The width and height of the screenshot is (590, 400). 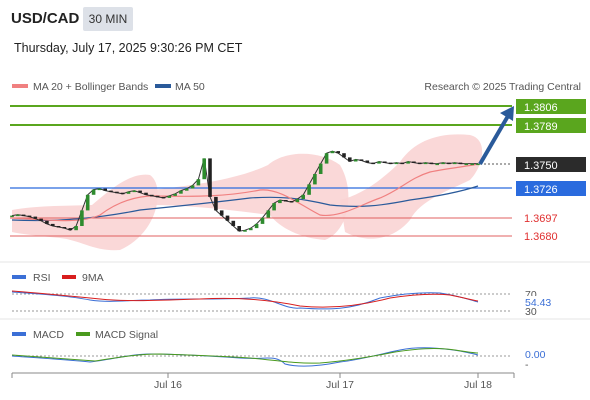 I want to click on support2-label: 1.3680, so click(x=541, y=237).